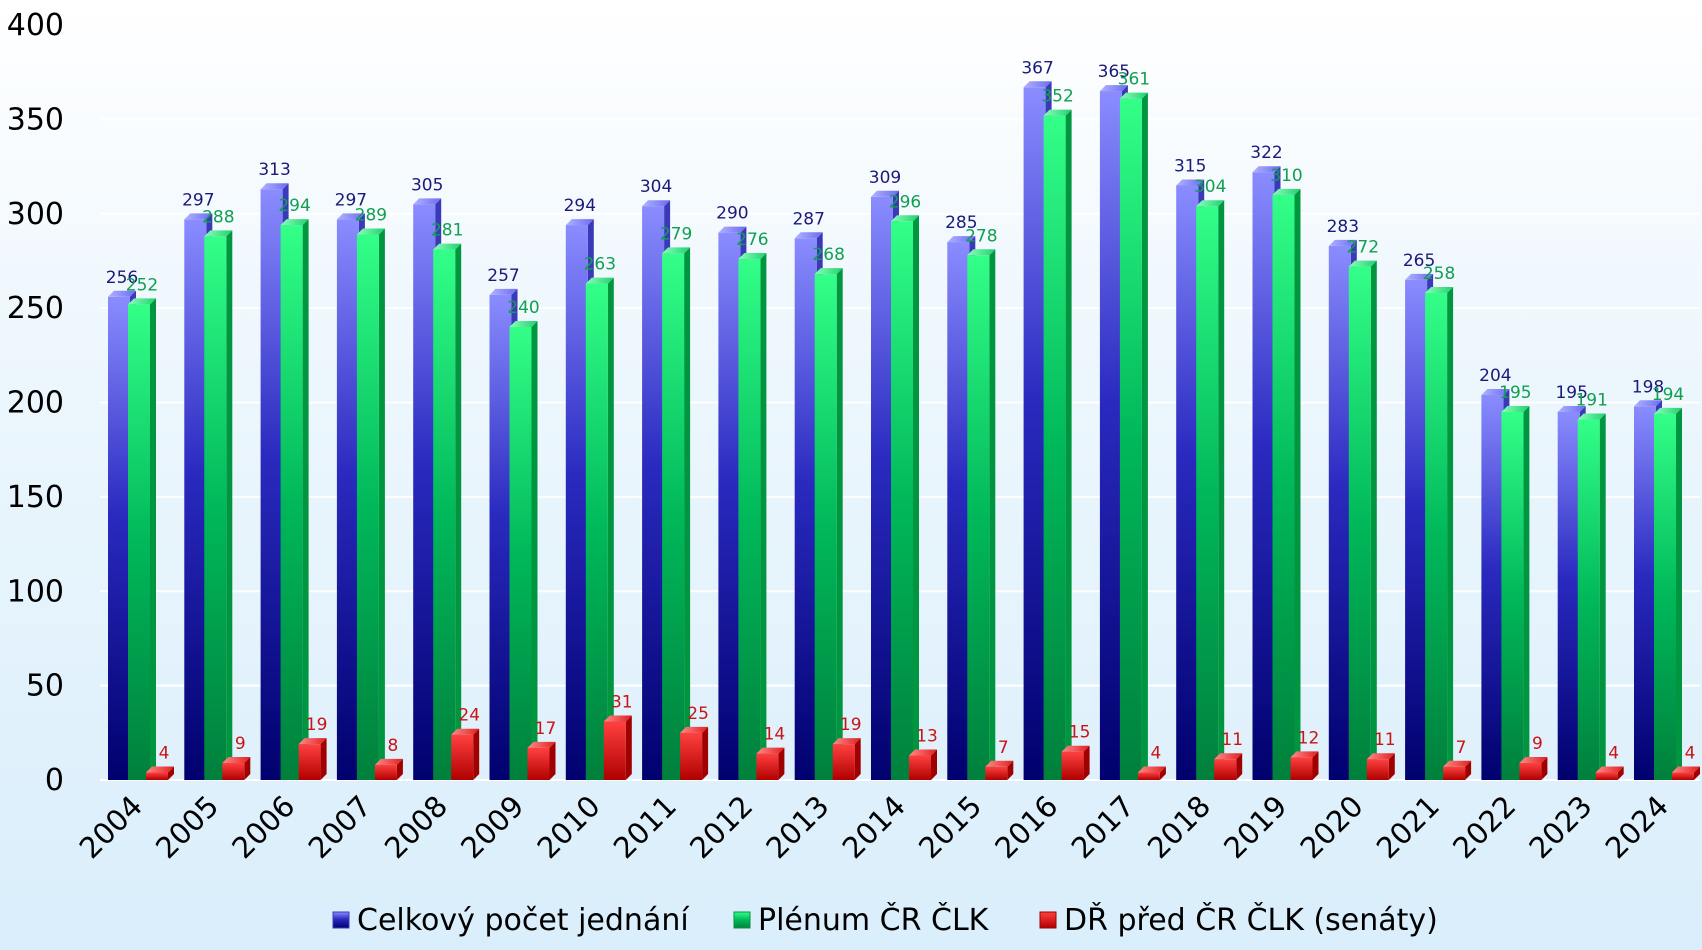 The width and height of the screenshot is (1702, 950). I want to click on data-label: 31, so click(622, 702).